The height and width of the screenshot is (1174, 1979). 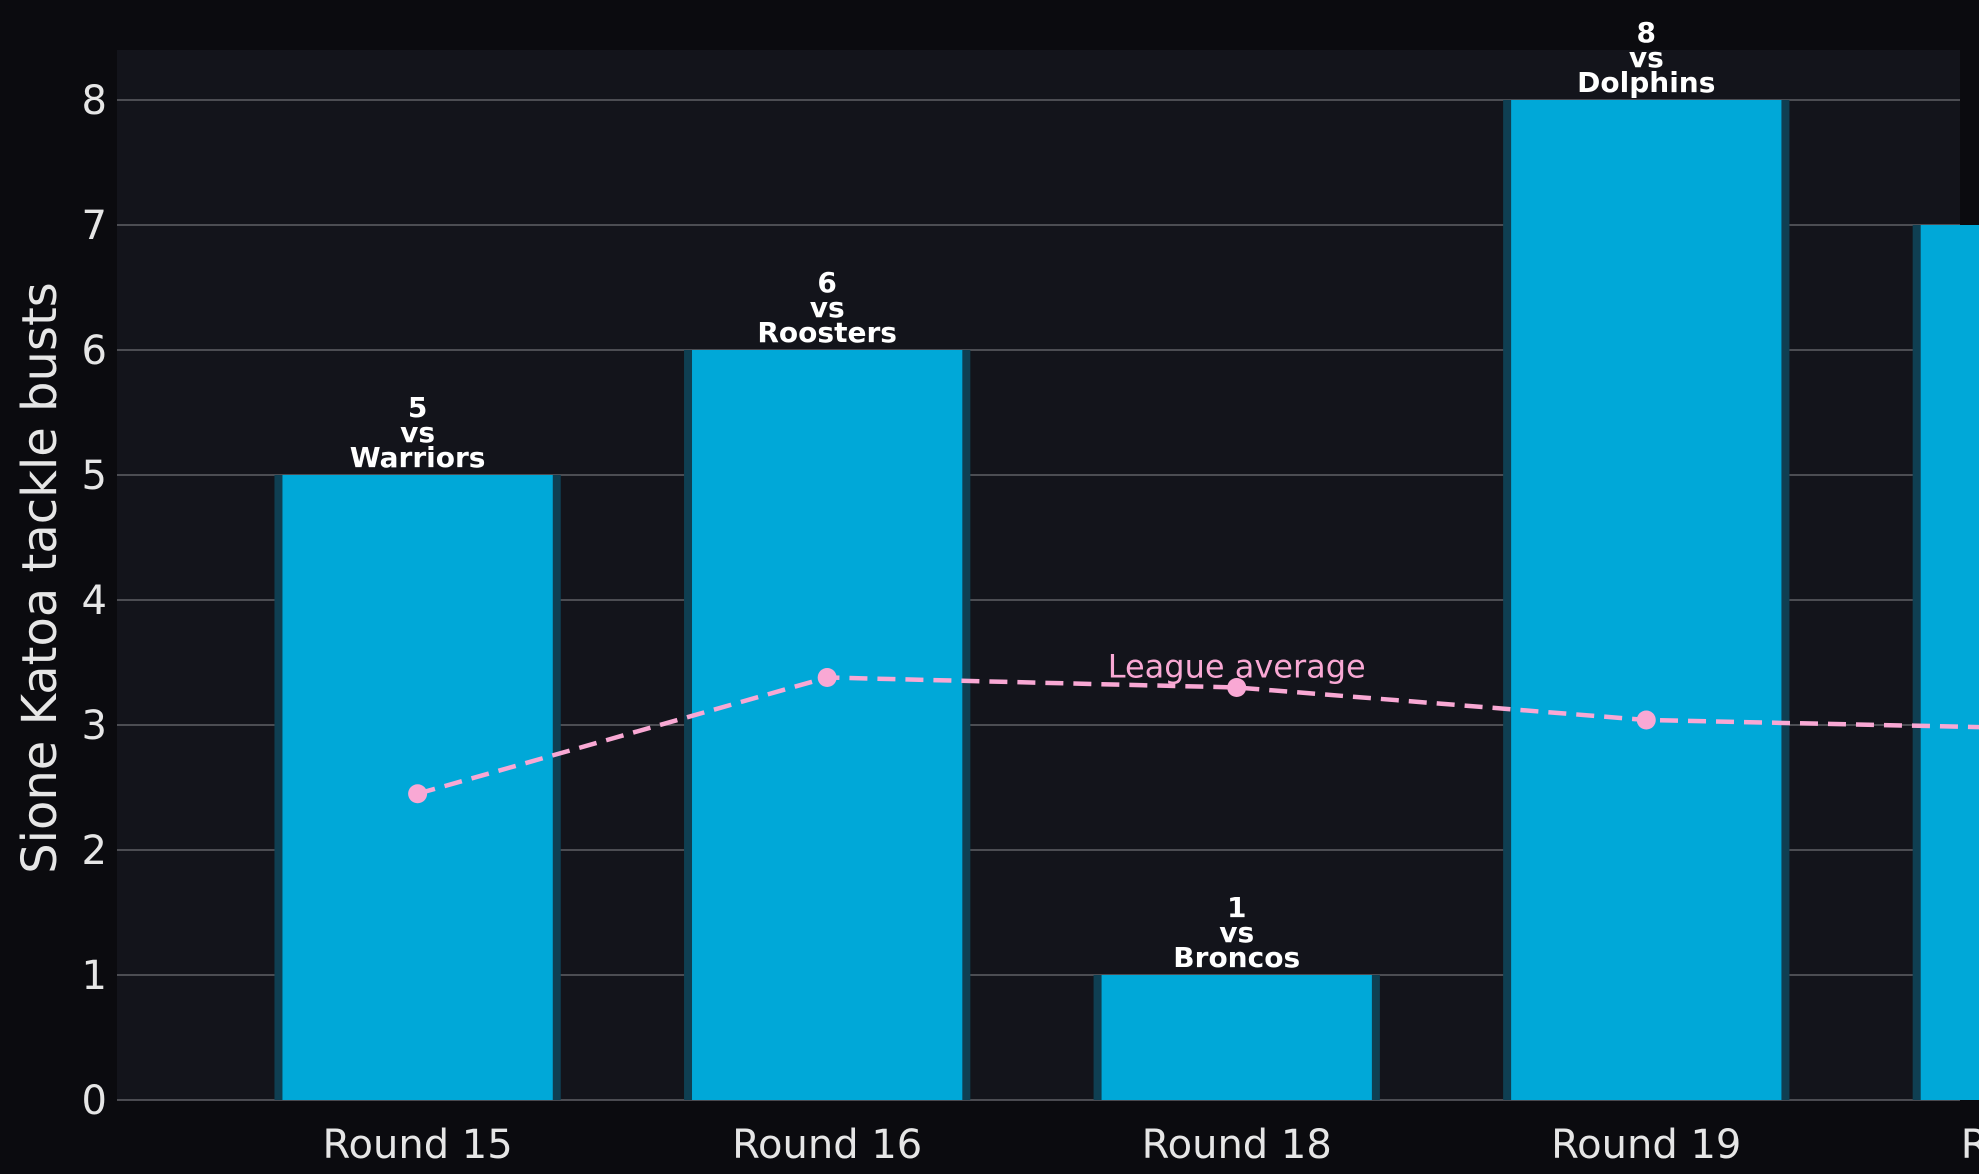 What do you see at coordinates (1646, 32) in the screenshot?
I see `bar-label: 8` at bounding box center [1646, 32].